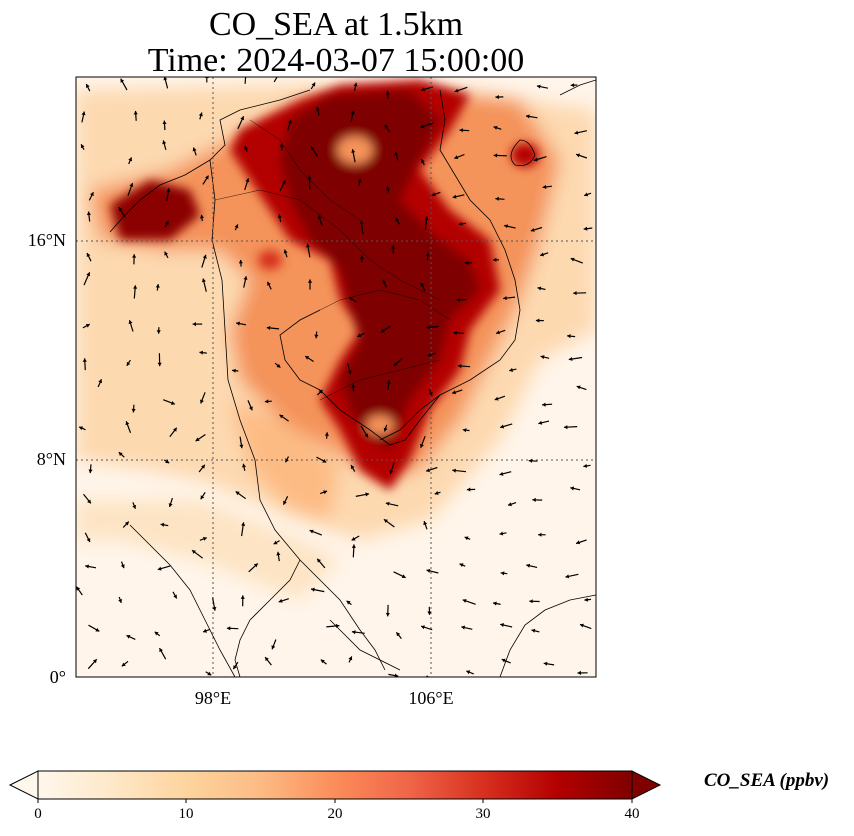 The width and height of the screenshot is (854, 836). I want to click on lon-label-98e: 98°E, so click(213, 698).